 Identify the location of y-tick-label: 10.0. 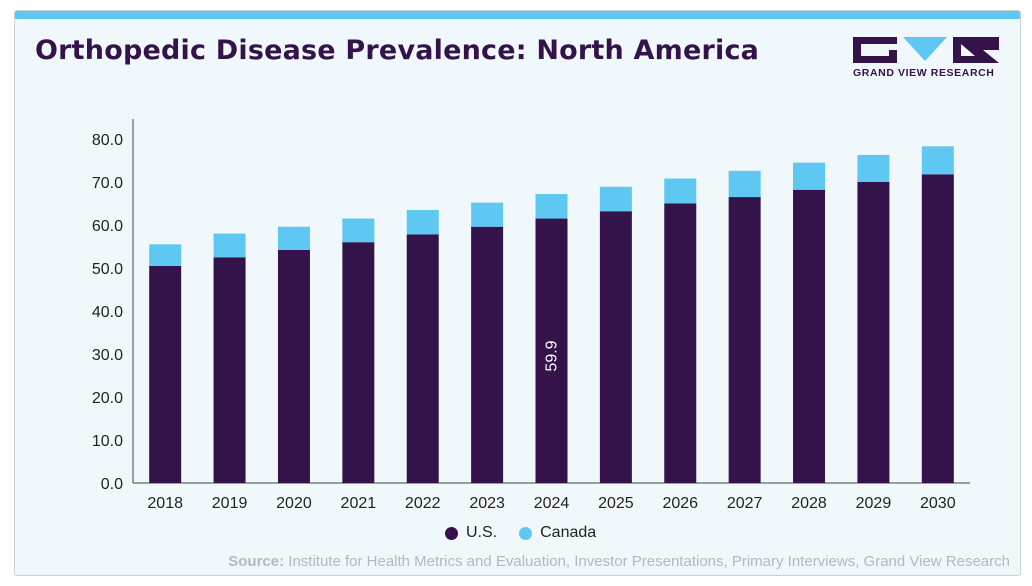
(107, 441).